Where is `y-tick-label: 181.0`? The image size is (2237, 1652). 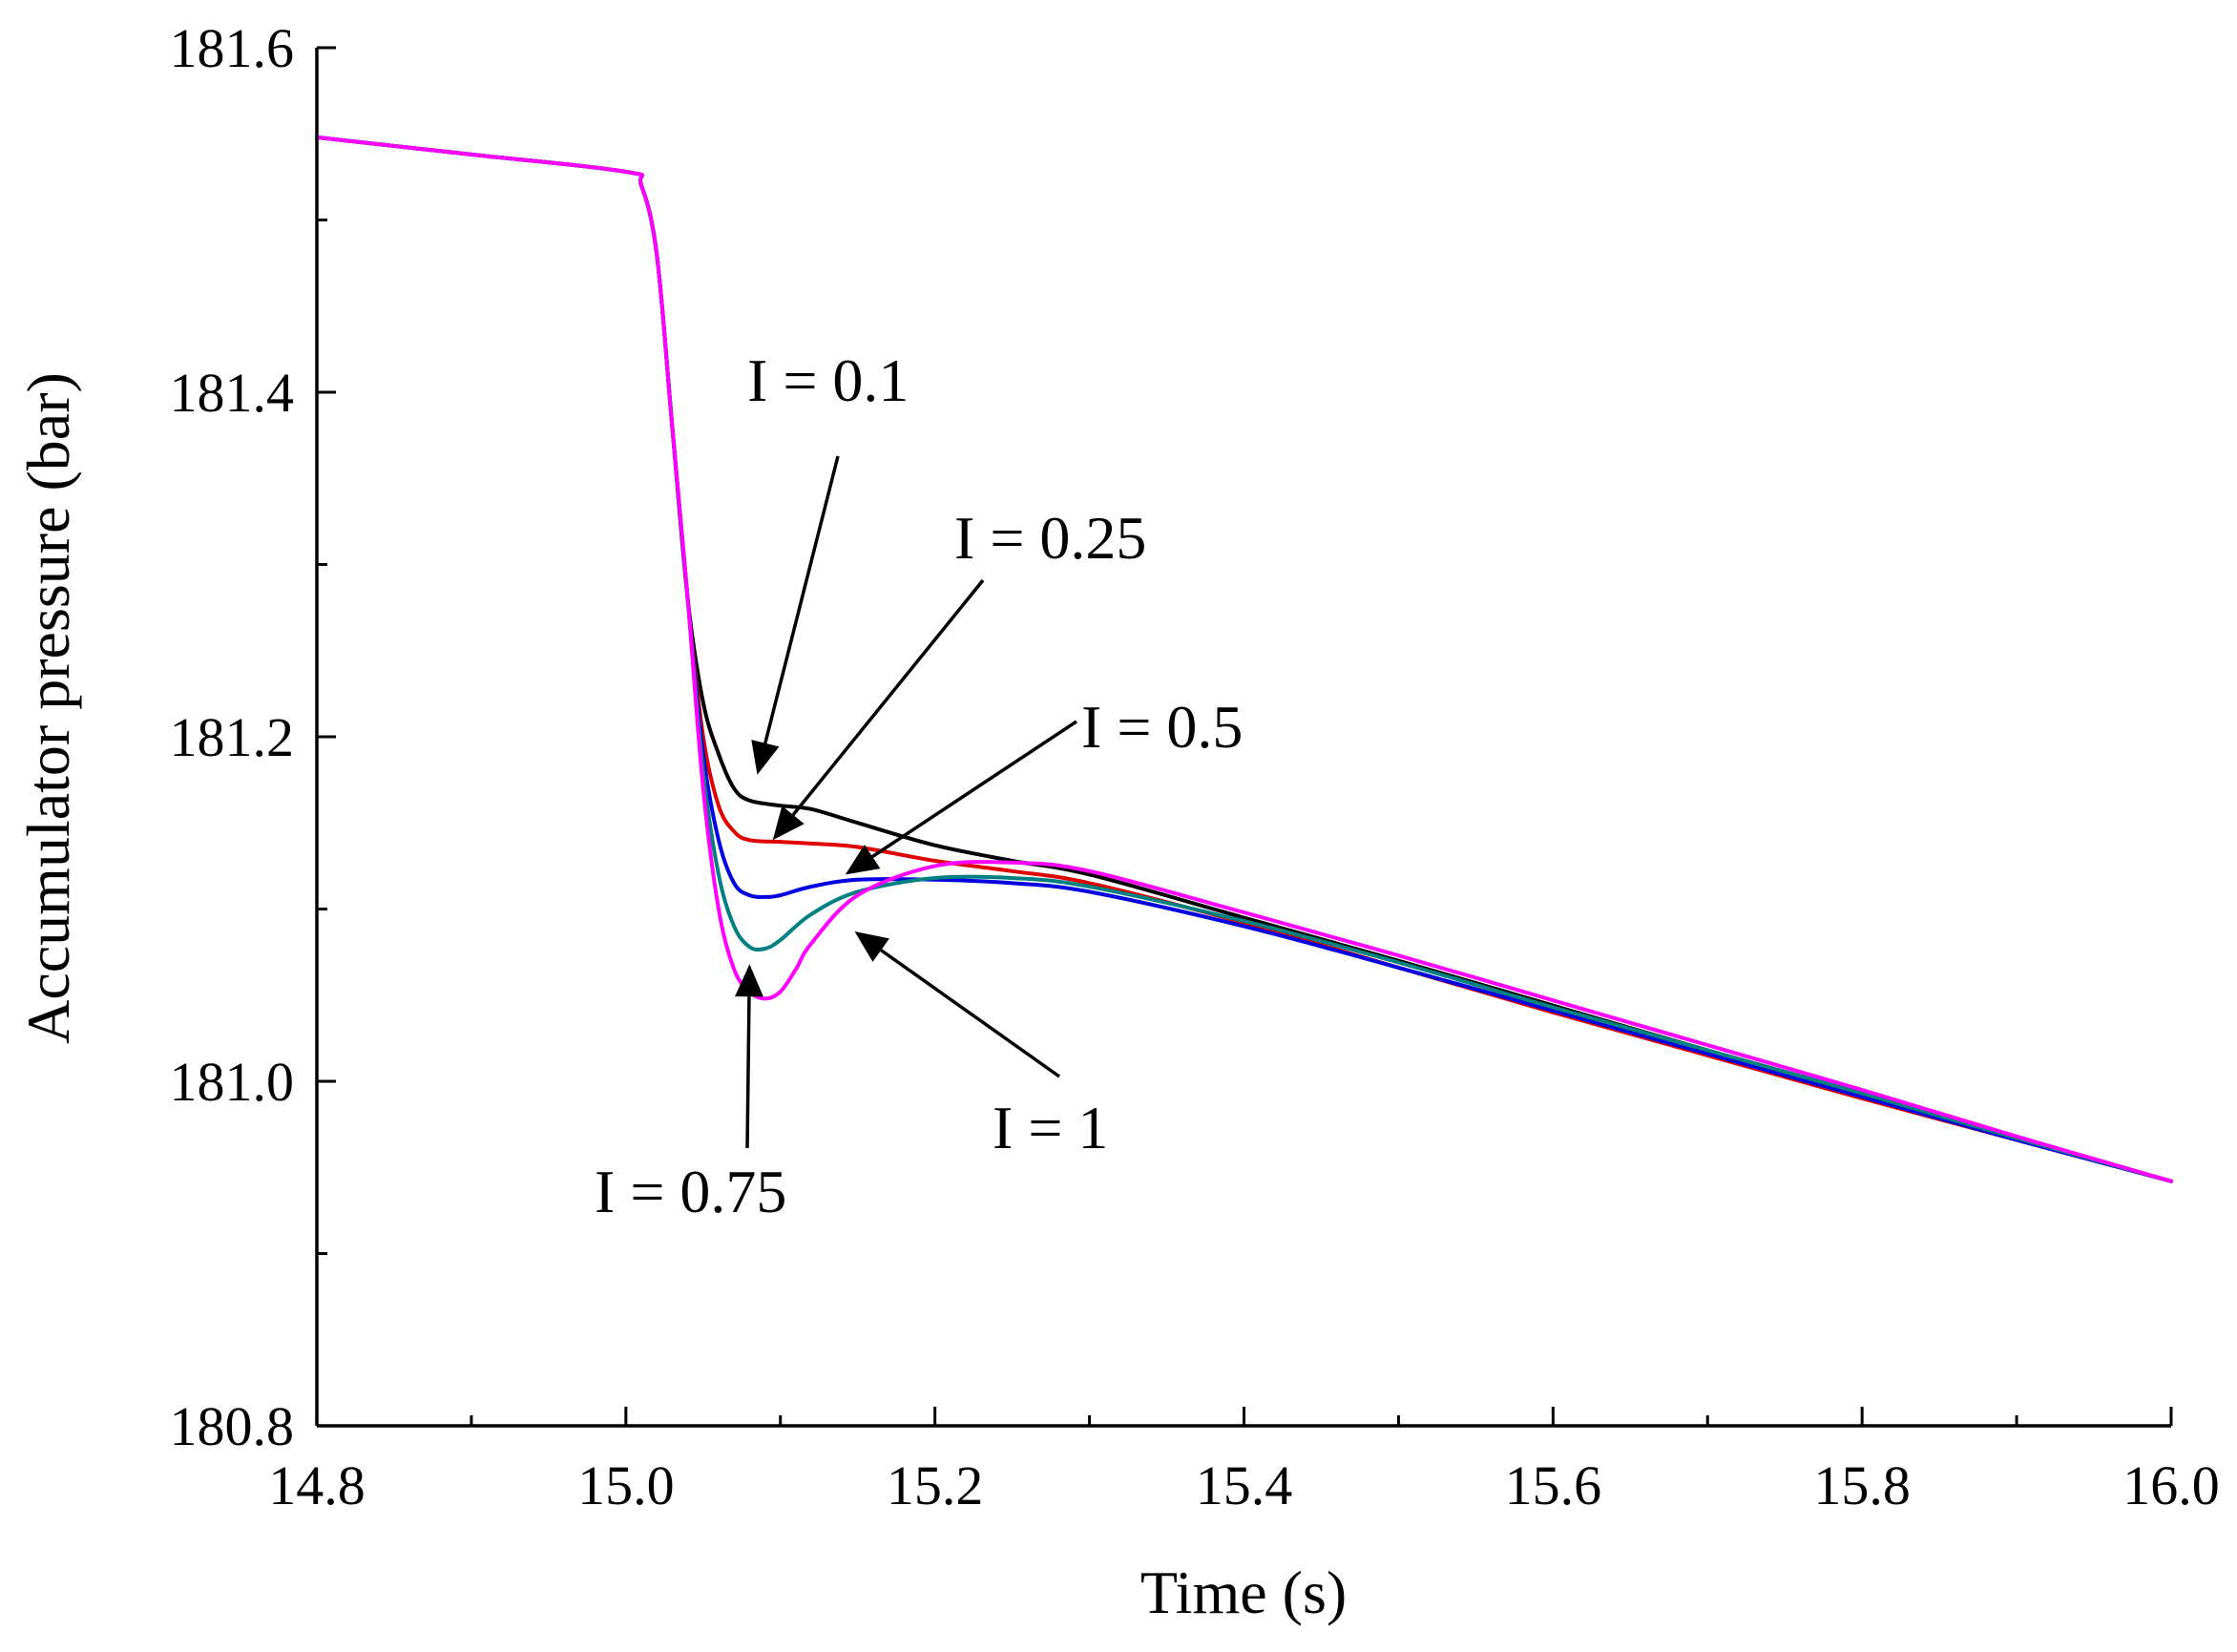 y-tick-label: 181.0 is located at coordinates (232, 1082).